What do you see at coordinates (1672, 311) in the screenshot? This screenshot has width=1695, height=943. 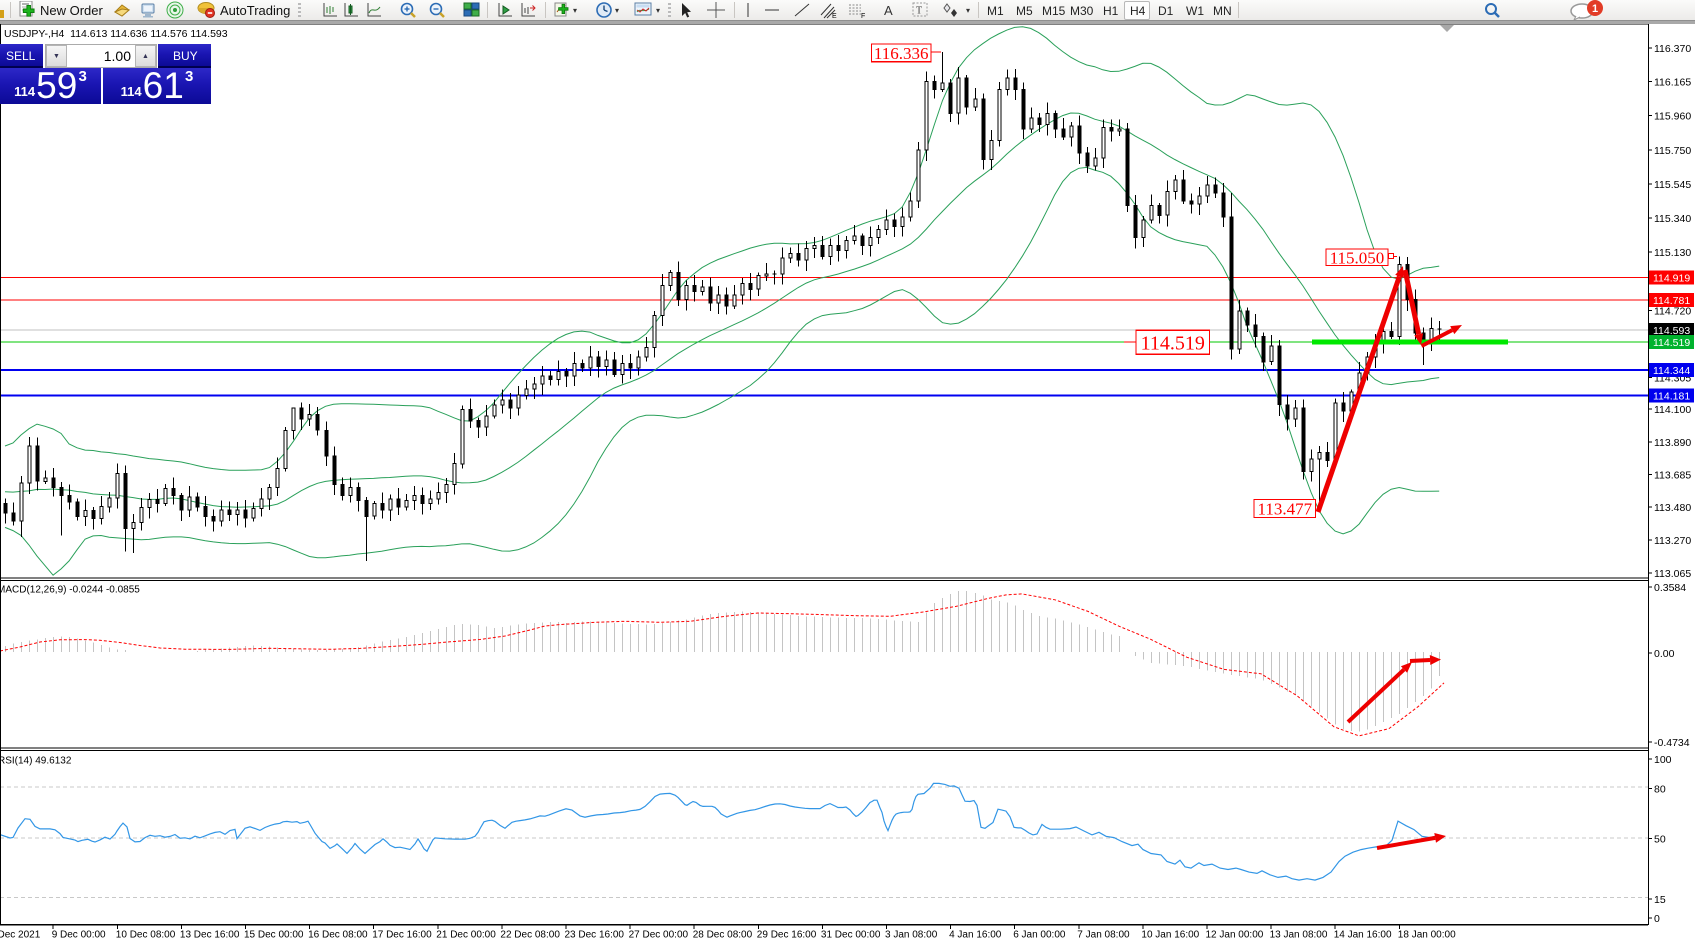 I see `svg-text: 114.720` at bounding box center [1672, 311].